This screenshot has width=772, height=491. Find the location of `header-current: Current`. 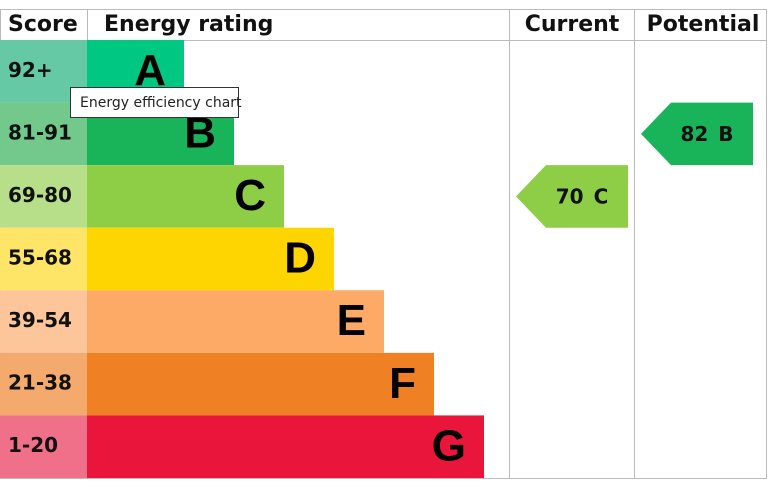

header-current: Current is located at coordinates (572, 24).